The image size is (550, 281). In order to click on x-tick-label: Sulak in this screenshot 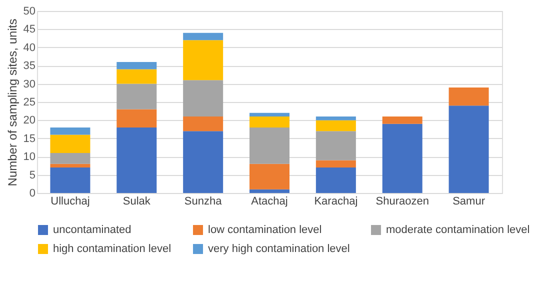, I will do `click(136, 202)`.